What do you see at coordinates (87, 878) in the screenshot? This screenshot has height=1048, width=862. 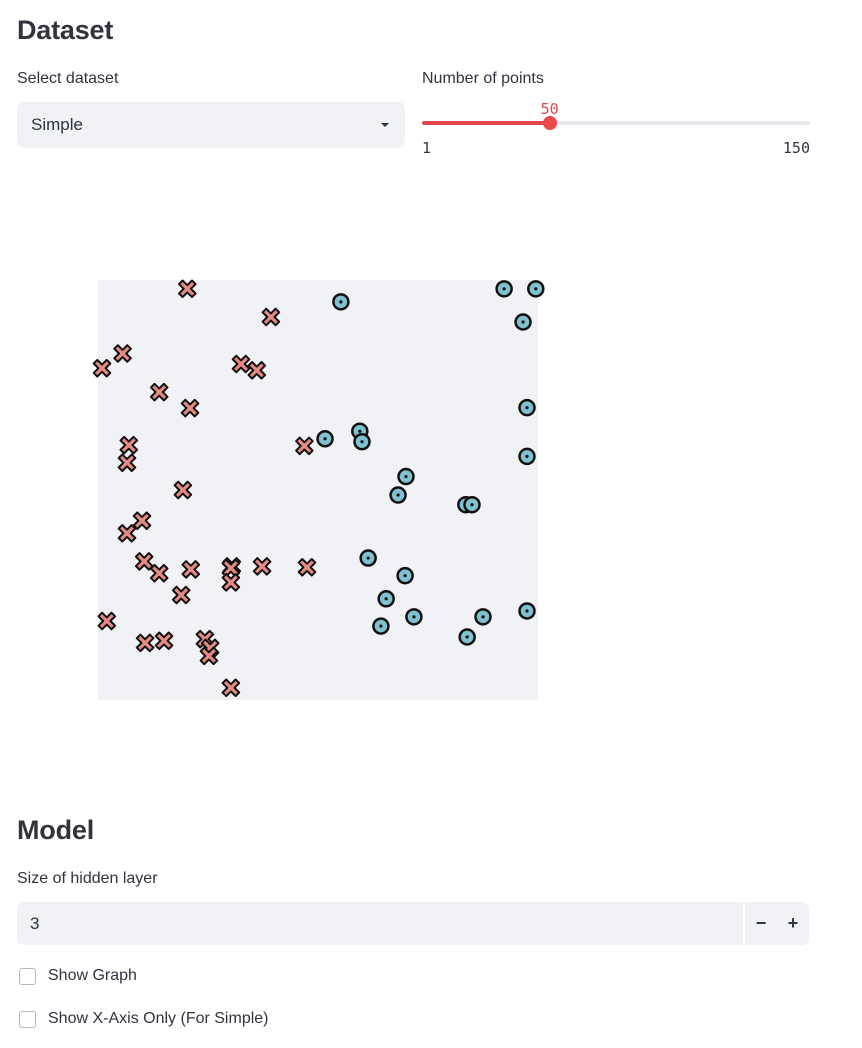 I see `hidden-layer-label: Size of hidden layer` at bounding box center [87, 878].